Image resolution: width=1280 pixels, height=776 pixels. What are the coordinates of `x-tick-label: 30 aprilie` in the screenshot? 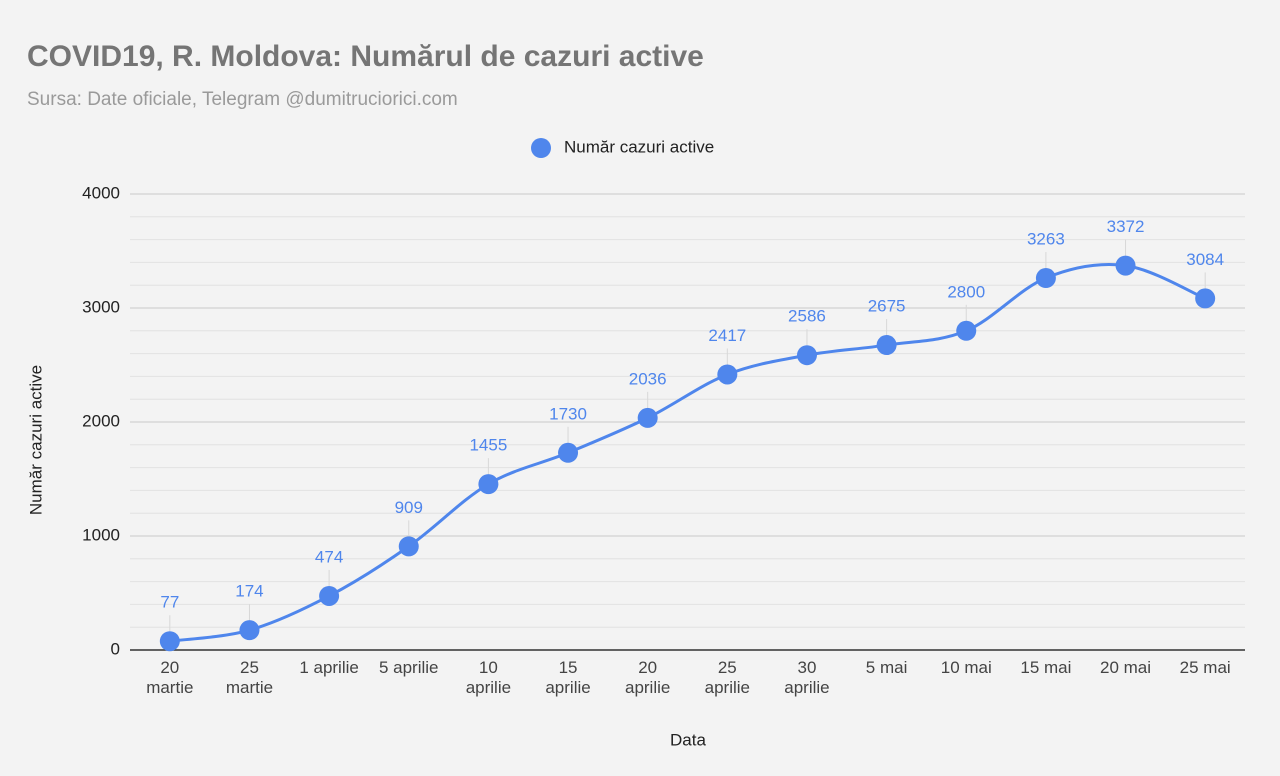 It's located at (807, 677).